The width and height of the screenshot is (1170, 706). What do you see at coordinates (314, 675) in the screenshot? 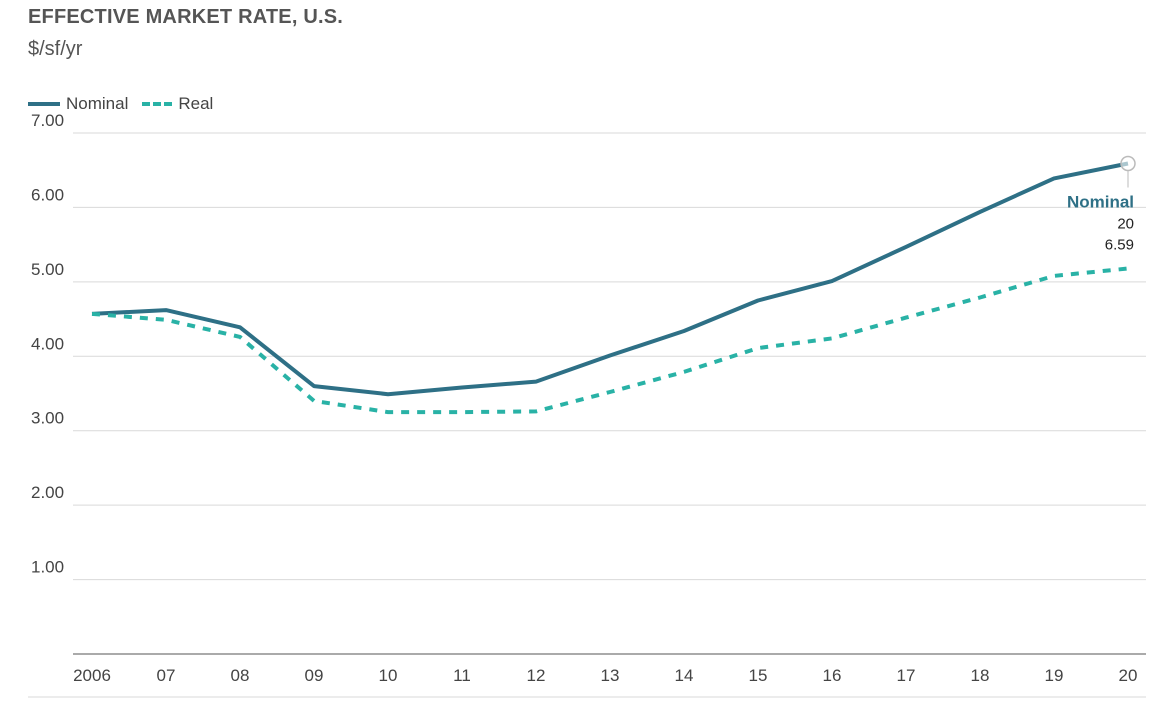
I see `x-tick-label: 09` at bounding box center [314, 675].